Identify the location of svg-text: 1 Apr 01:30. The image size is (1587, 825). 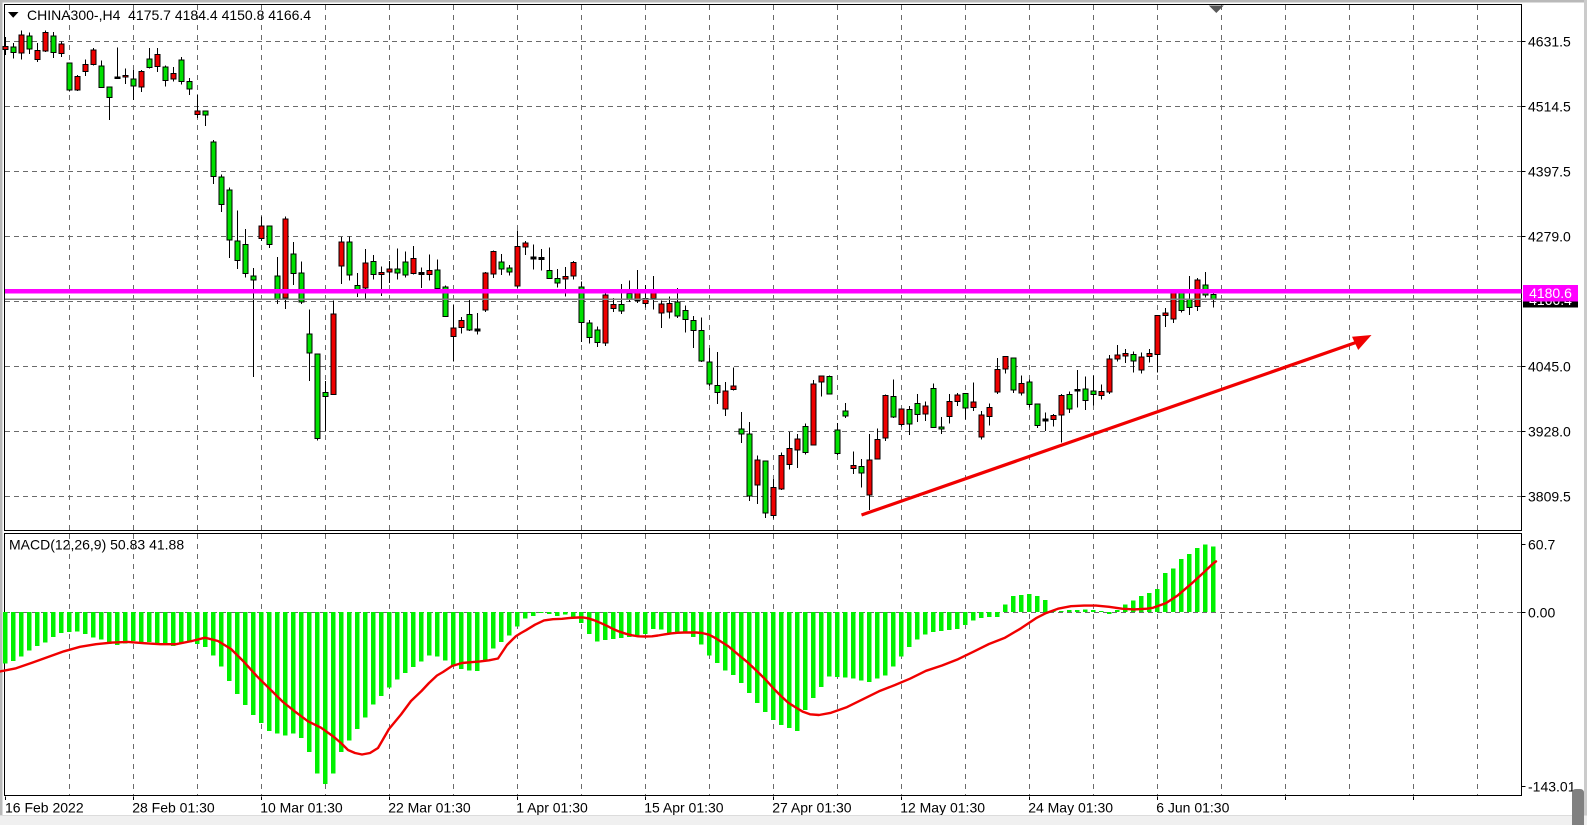
(552, 808).